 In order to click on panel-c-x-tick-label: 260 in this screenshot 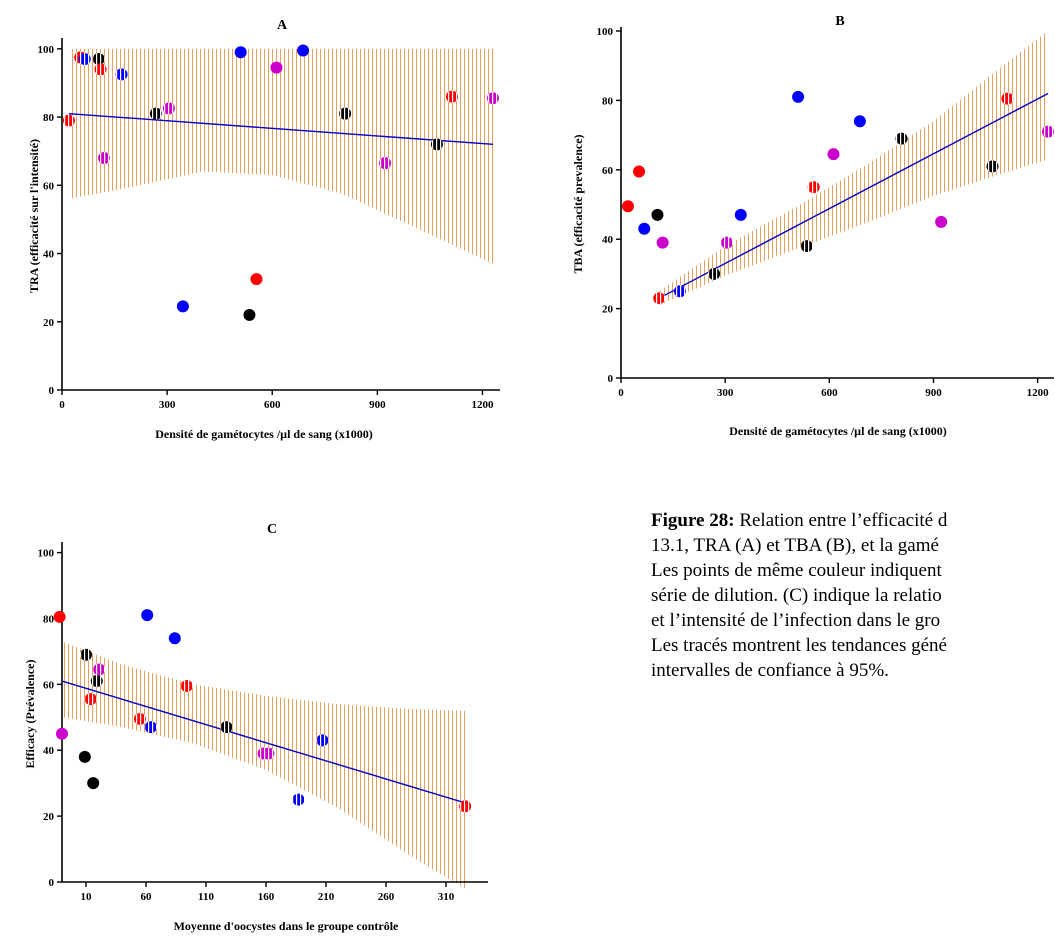, I will do `click(386, 897)`.